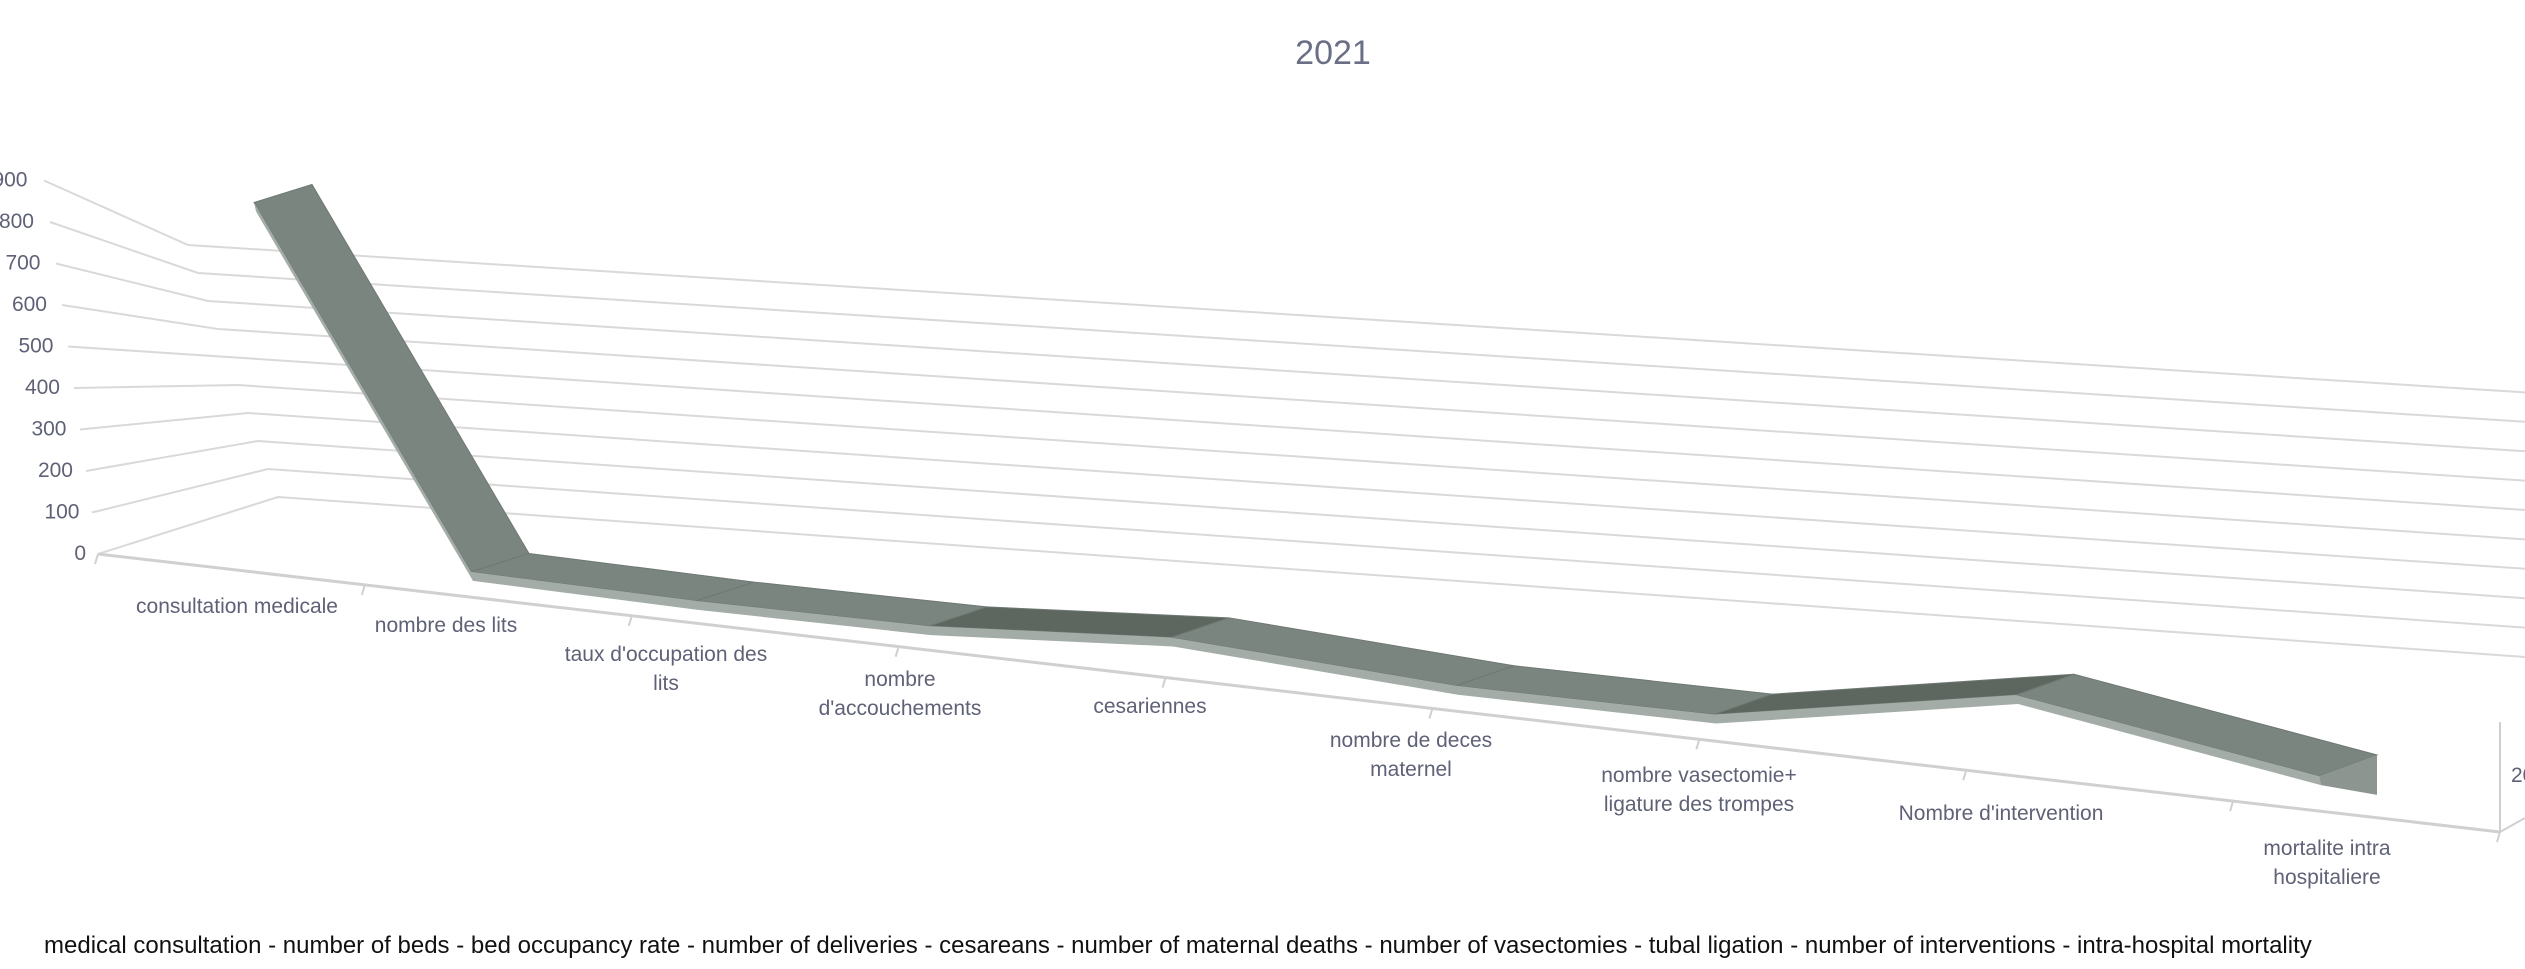 The width and height of the screenshot is (2525, 969). I want to click on x-category-label: taux d'occupation des lits, so click(666, 669).